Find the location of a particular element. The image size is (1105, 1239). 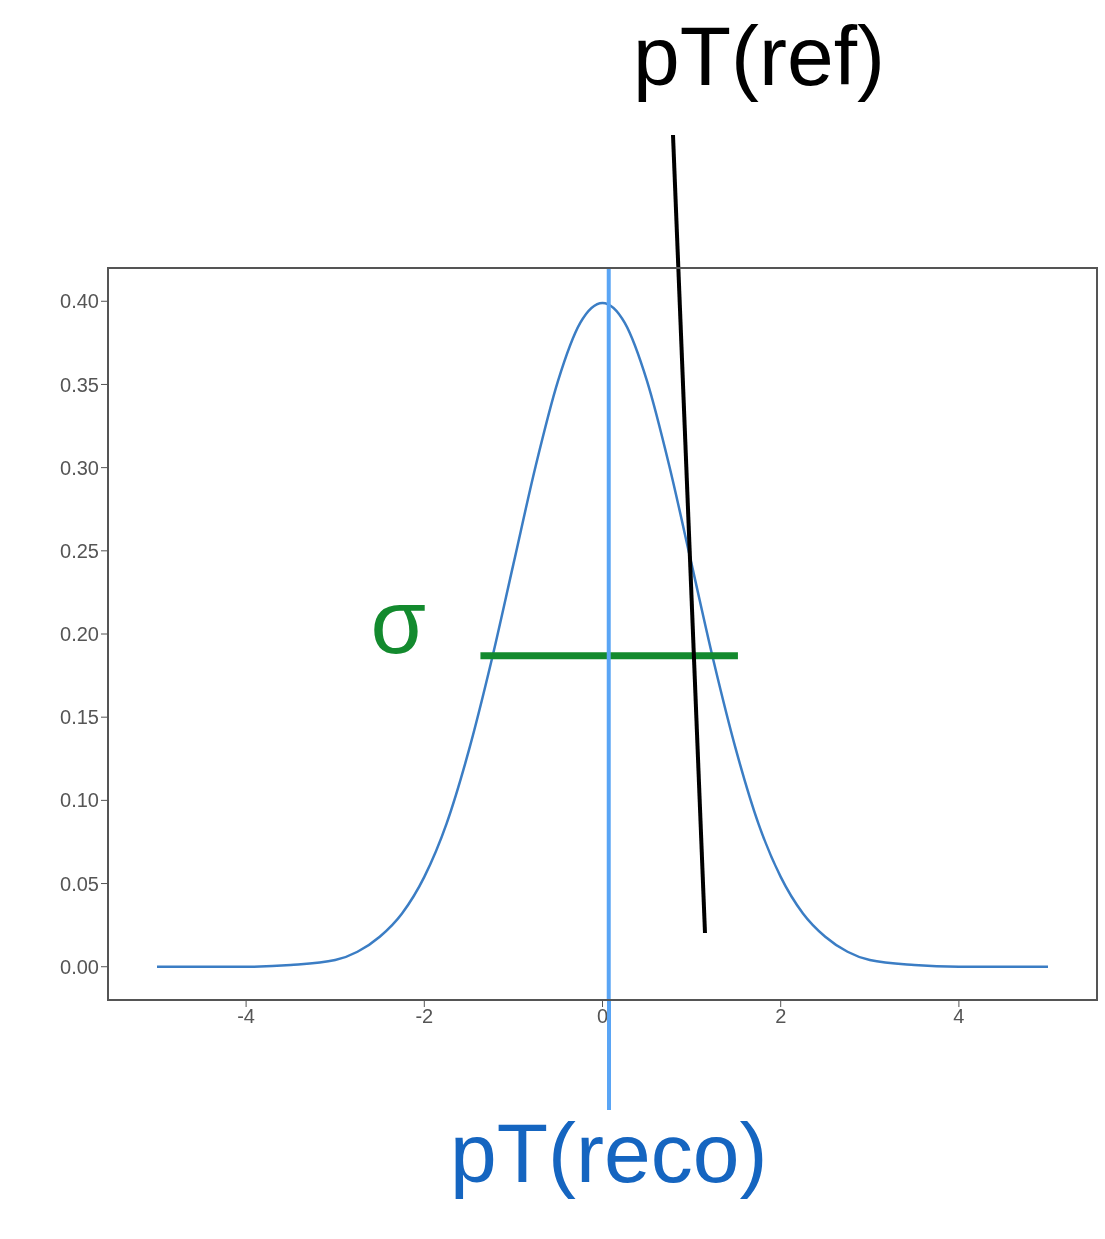

annotation: σ is located at coordinates (398, 622).